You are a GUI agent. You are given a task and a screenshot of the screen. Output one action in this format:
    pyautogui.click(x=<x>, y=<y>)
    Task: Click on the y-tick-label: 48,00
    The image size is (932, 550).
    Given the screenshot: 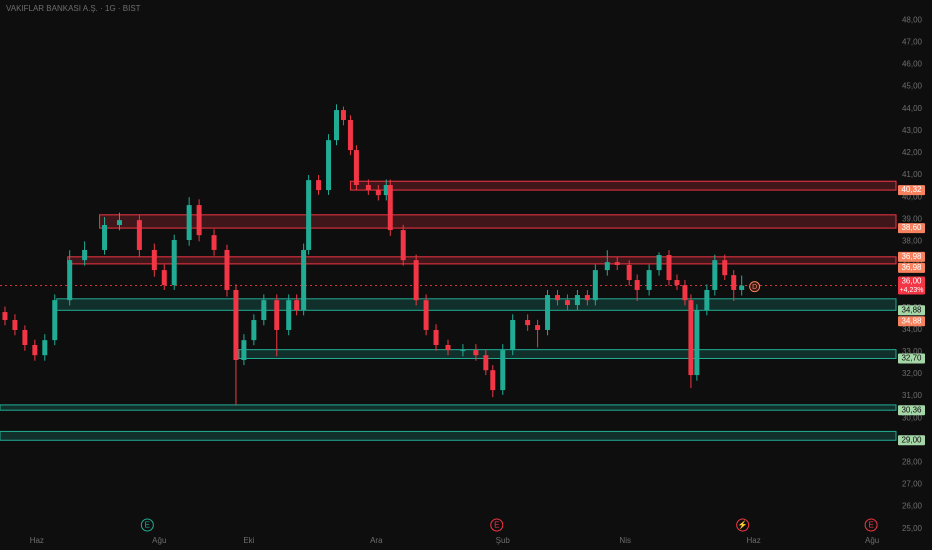 What is the action you would take?
    pyautogui.click(x=912, y=19)
    